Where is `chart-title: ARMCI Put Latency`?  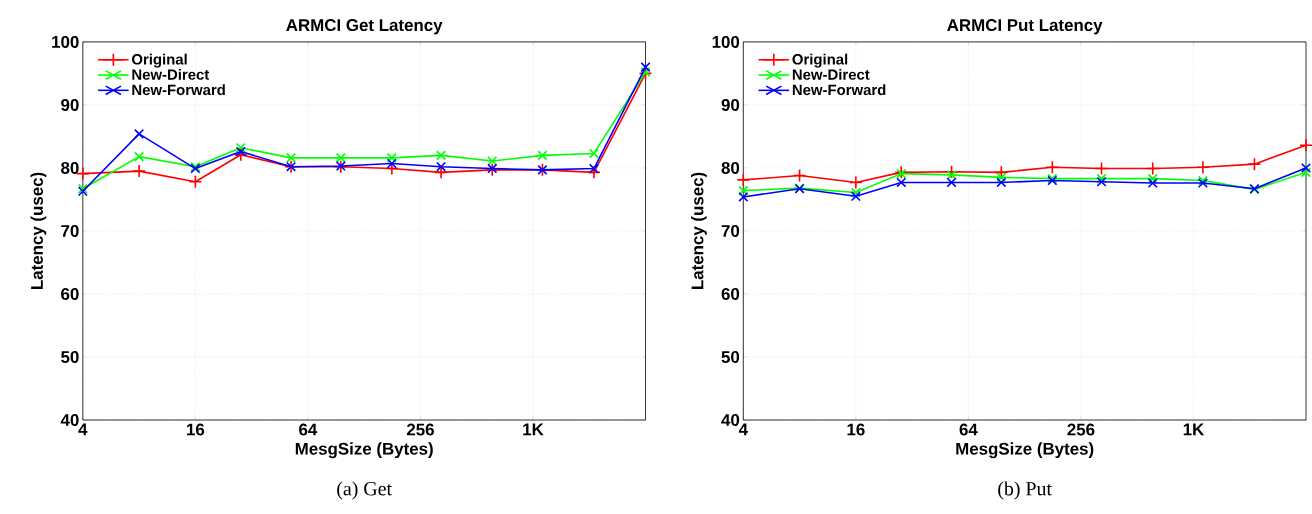 chart-title: ARMCI Put Latency is located at coordinates (1025, 27).